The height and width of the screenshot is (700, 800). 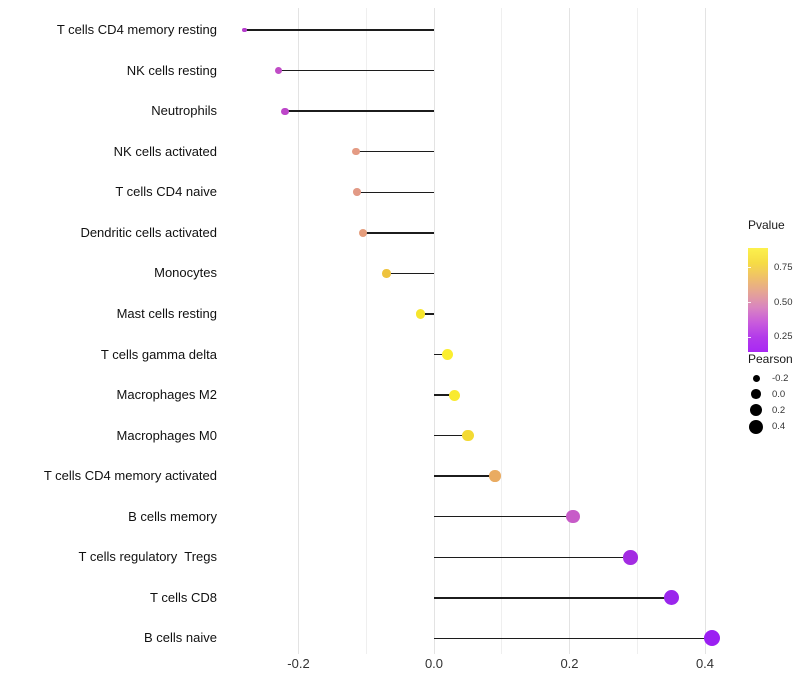 What do you see at coordinates (180, 638) in the screenshot?
I see `y-axis-label: B cells naive` at bounding box center [180, 638].